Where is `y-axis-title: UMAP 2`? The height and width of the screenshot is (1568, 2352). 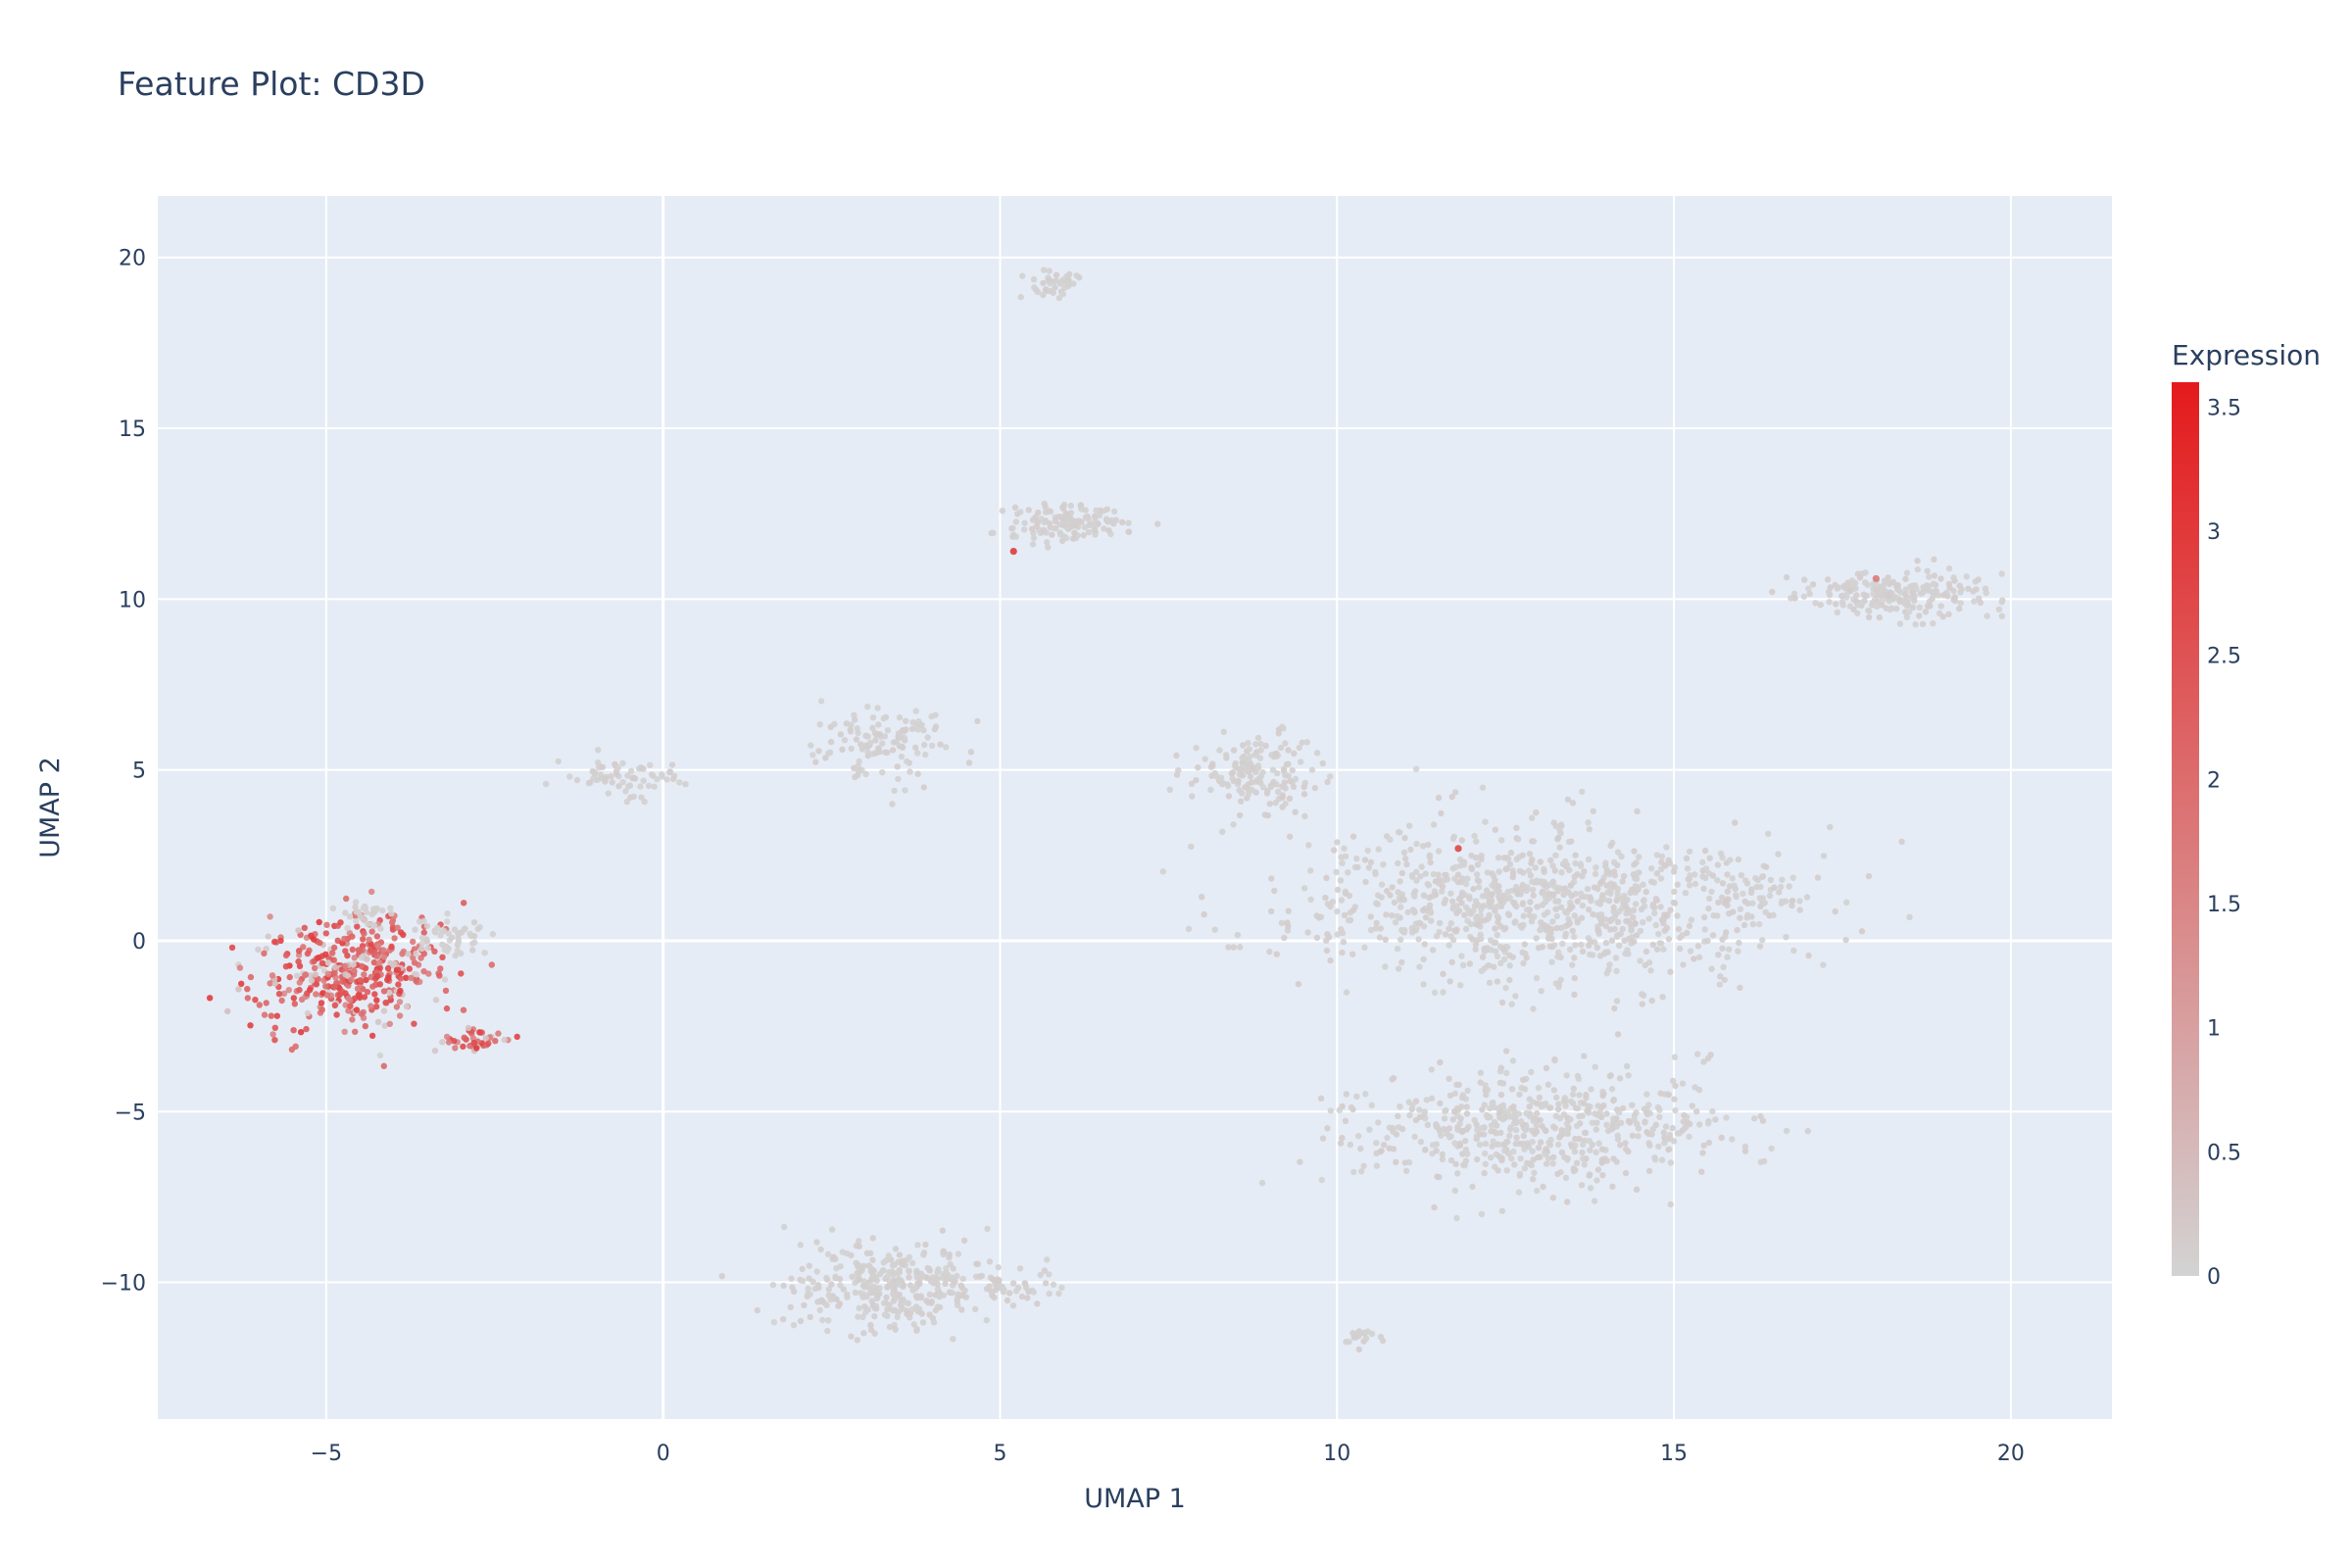
y-axis-title: UMAP 2 is located at coordinates (50, 807).